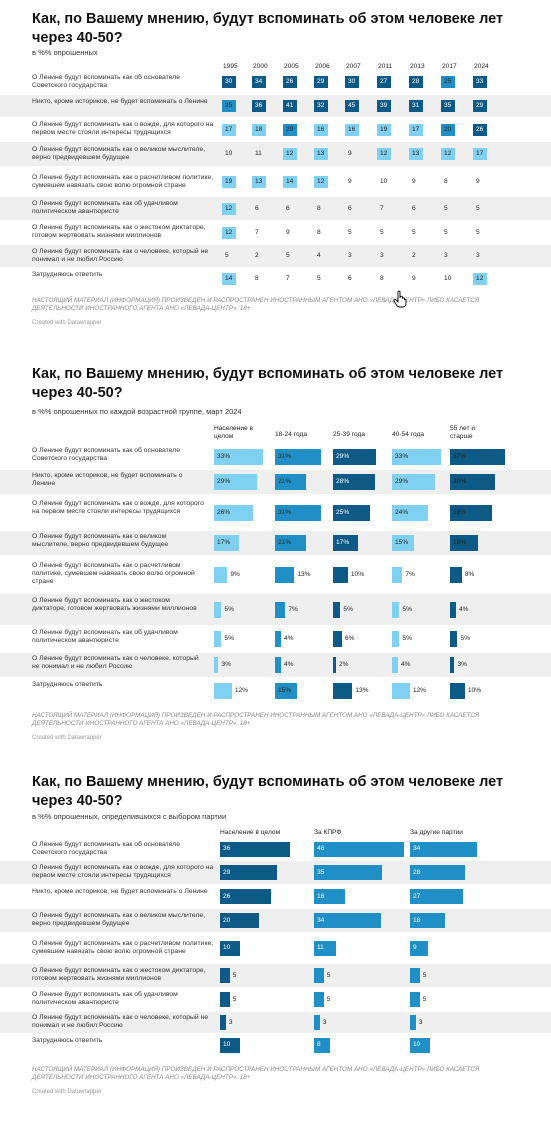 This screenshot has height=1123, width=551. What do you see at coordinates (224, 481) in the screenshot?
I see `value-label: 29%` at bounding box center [224, 481].